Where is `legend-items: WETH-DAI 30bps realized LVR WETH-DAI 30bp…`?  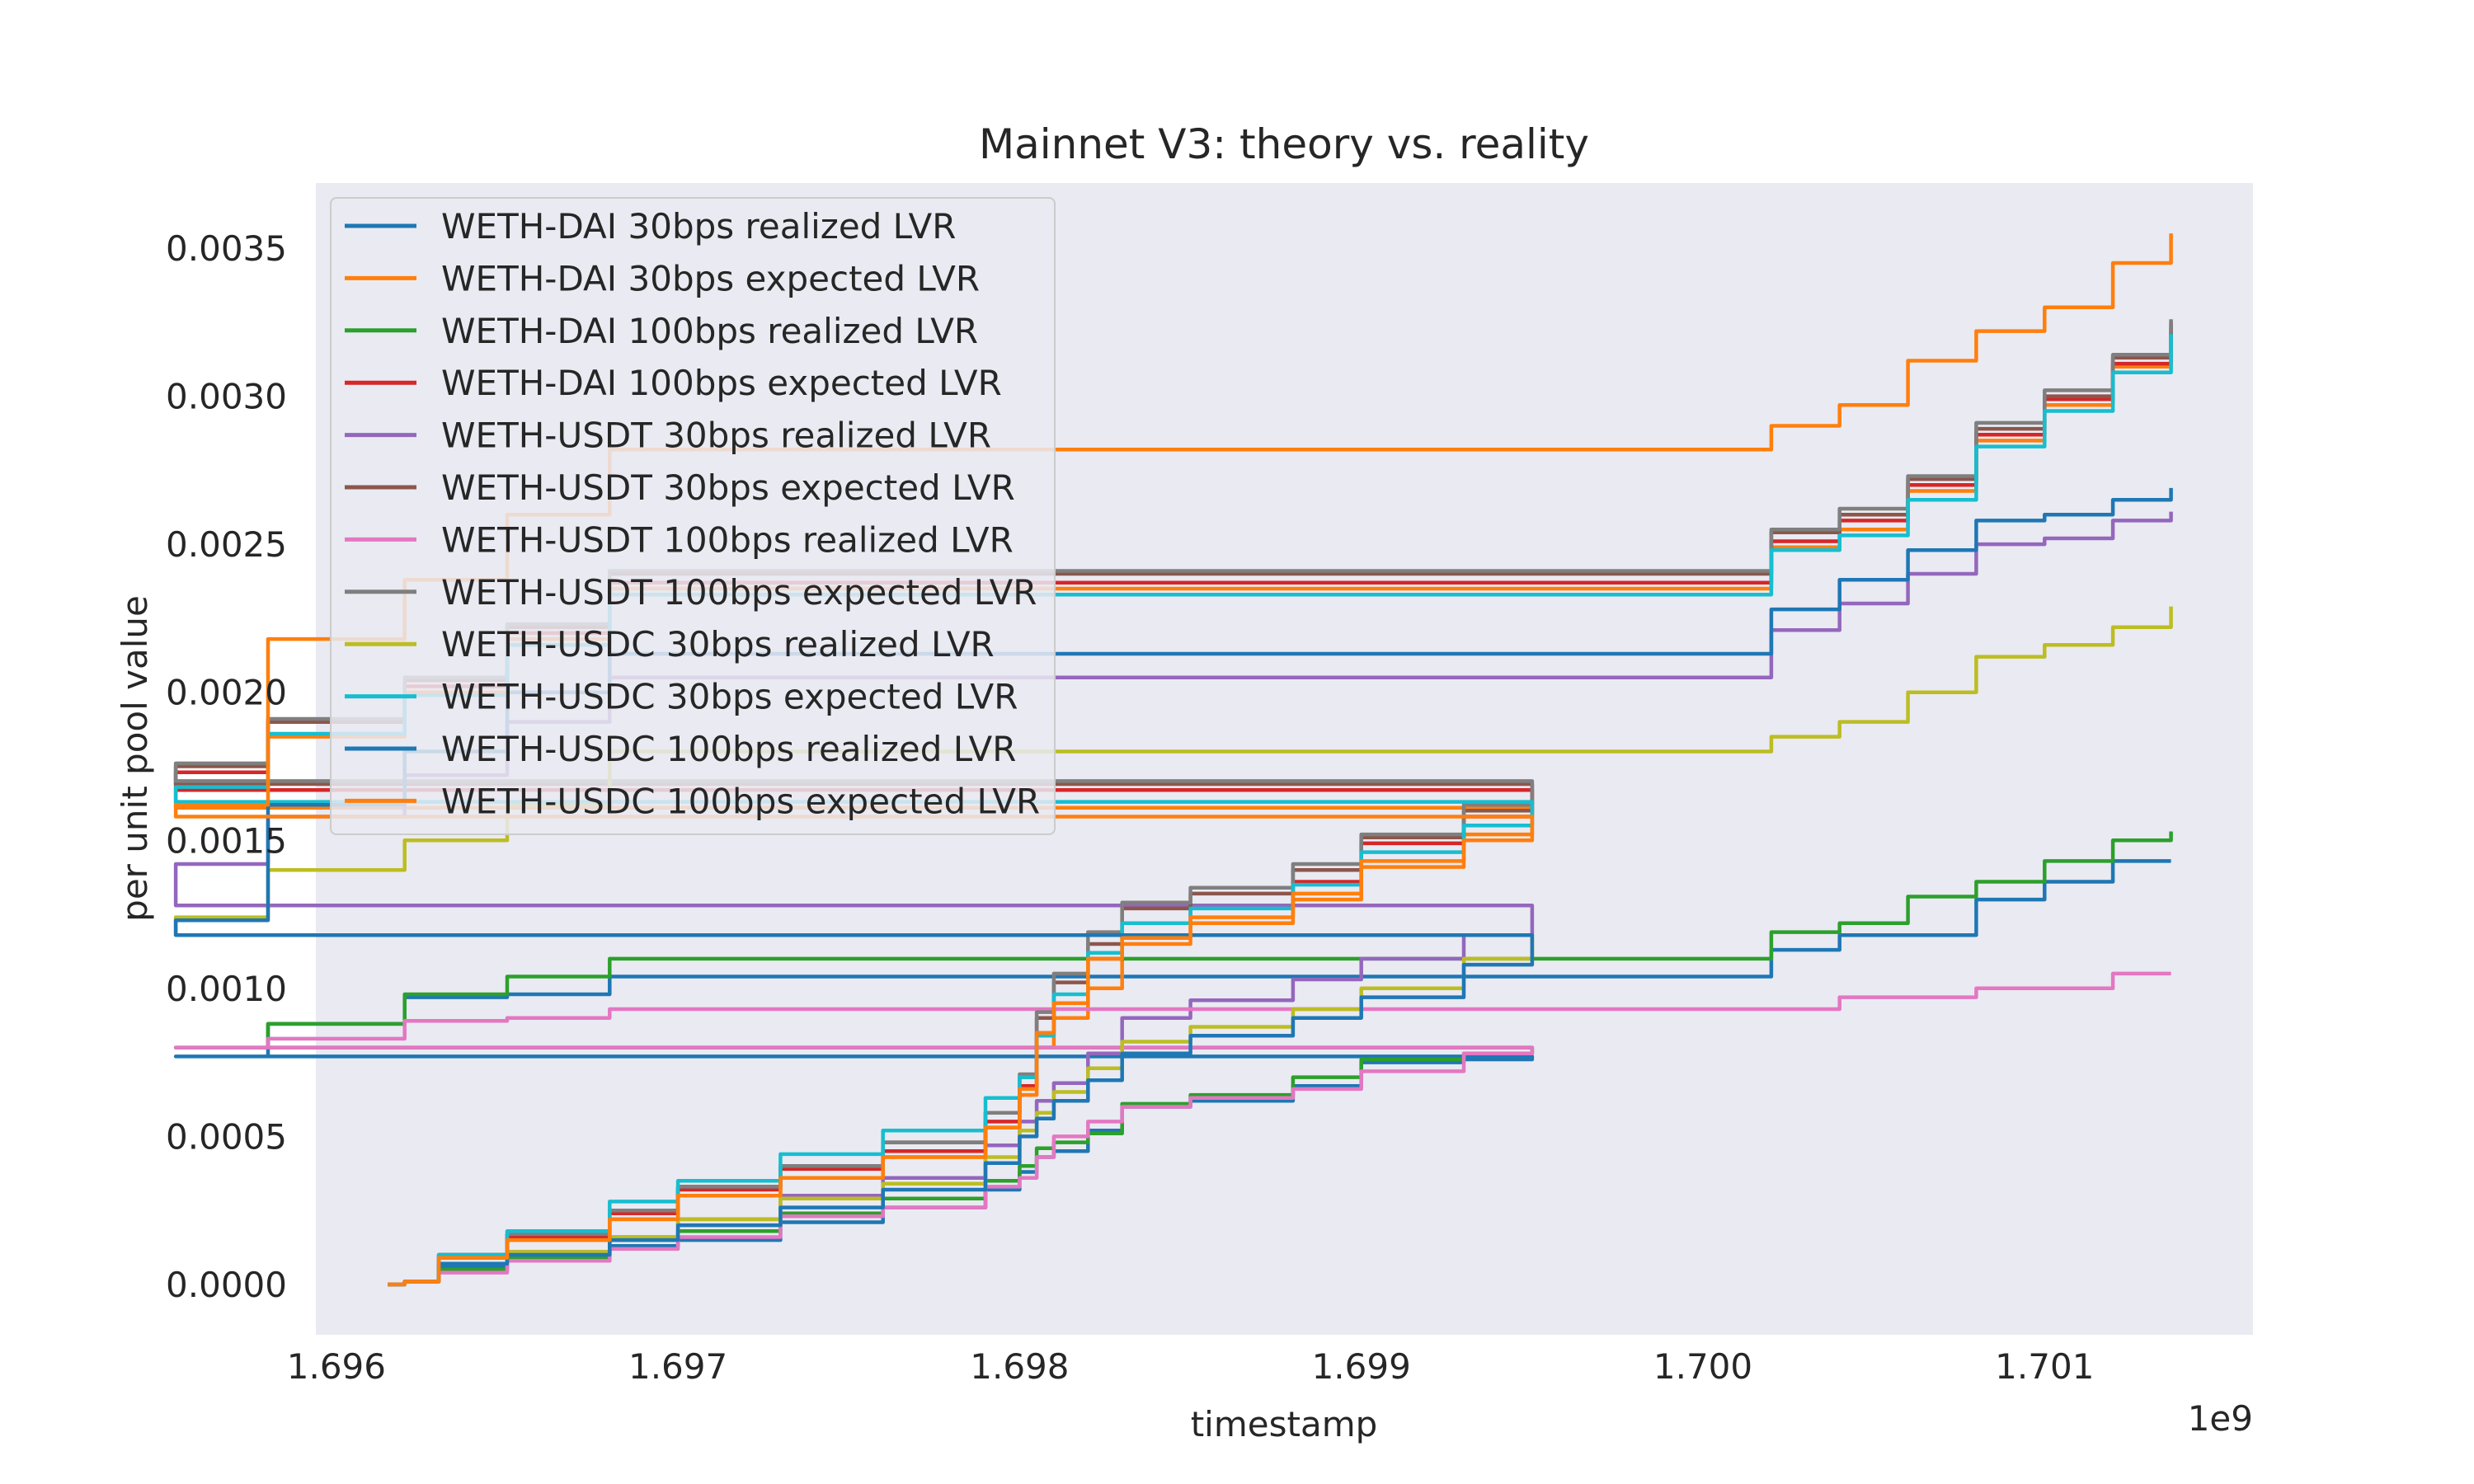 legend-items: WETH-DAI 30bps realized LVR WETH-DAI 30bp… is located at coordinates (692, 513).